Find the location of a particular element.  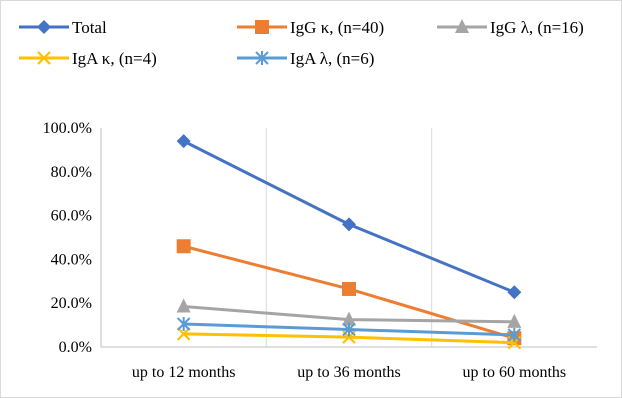

legend-label: IgA λ, (n=6) is located at coordinates (332, 58).